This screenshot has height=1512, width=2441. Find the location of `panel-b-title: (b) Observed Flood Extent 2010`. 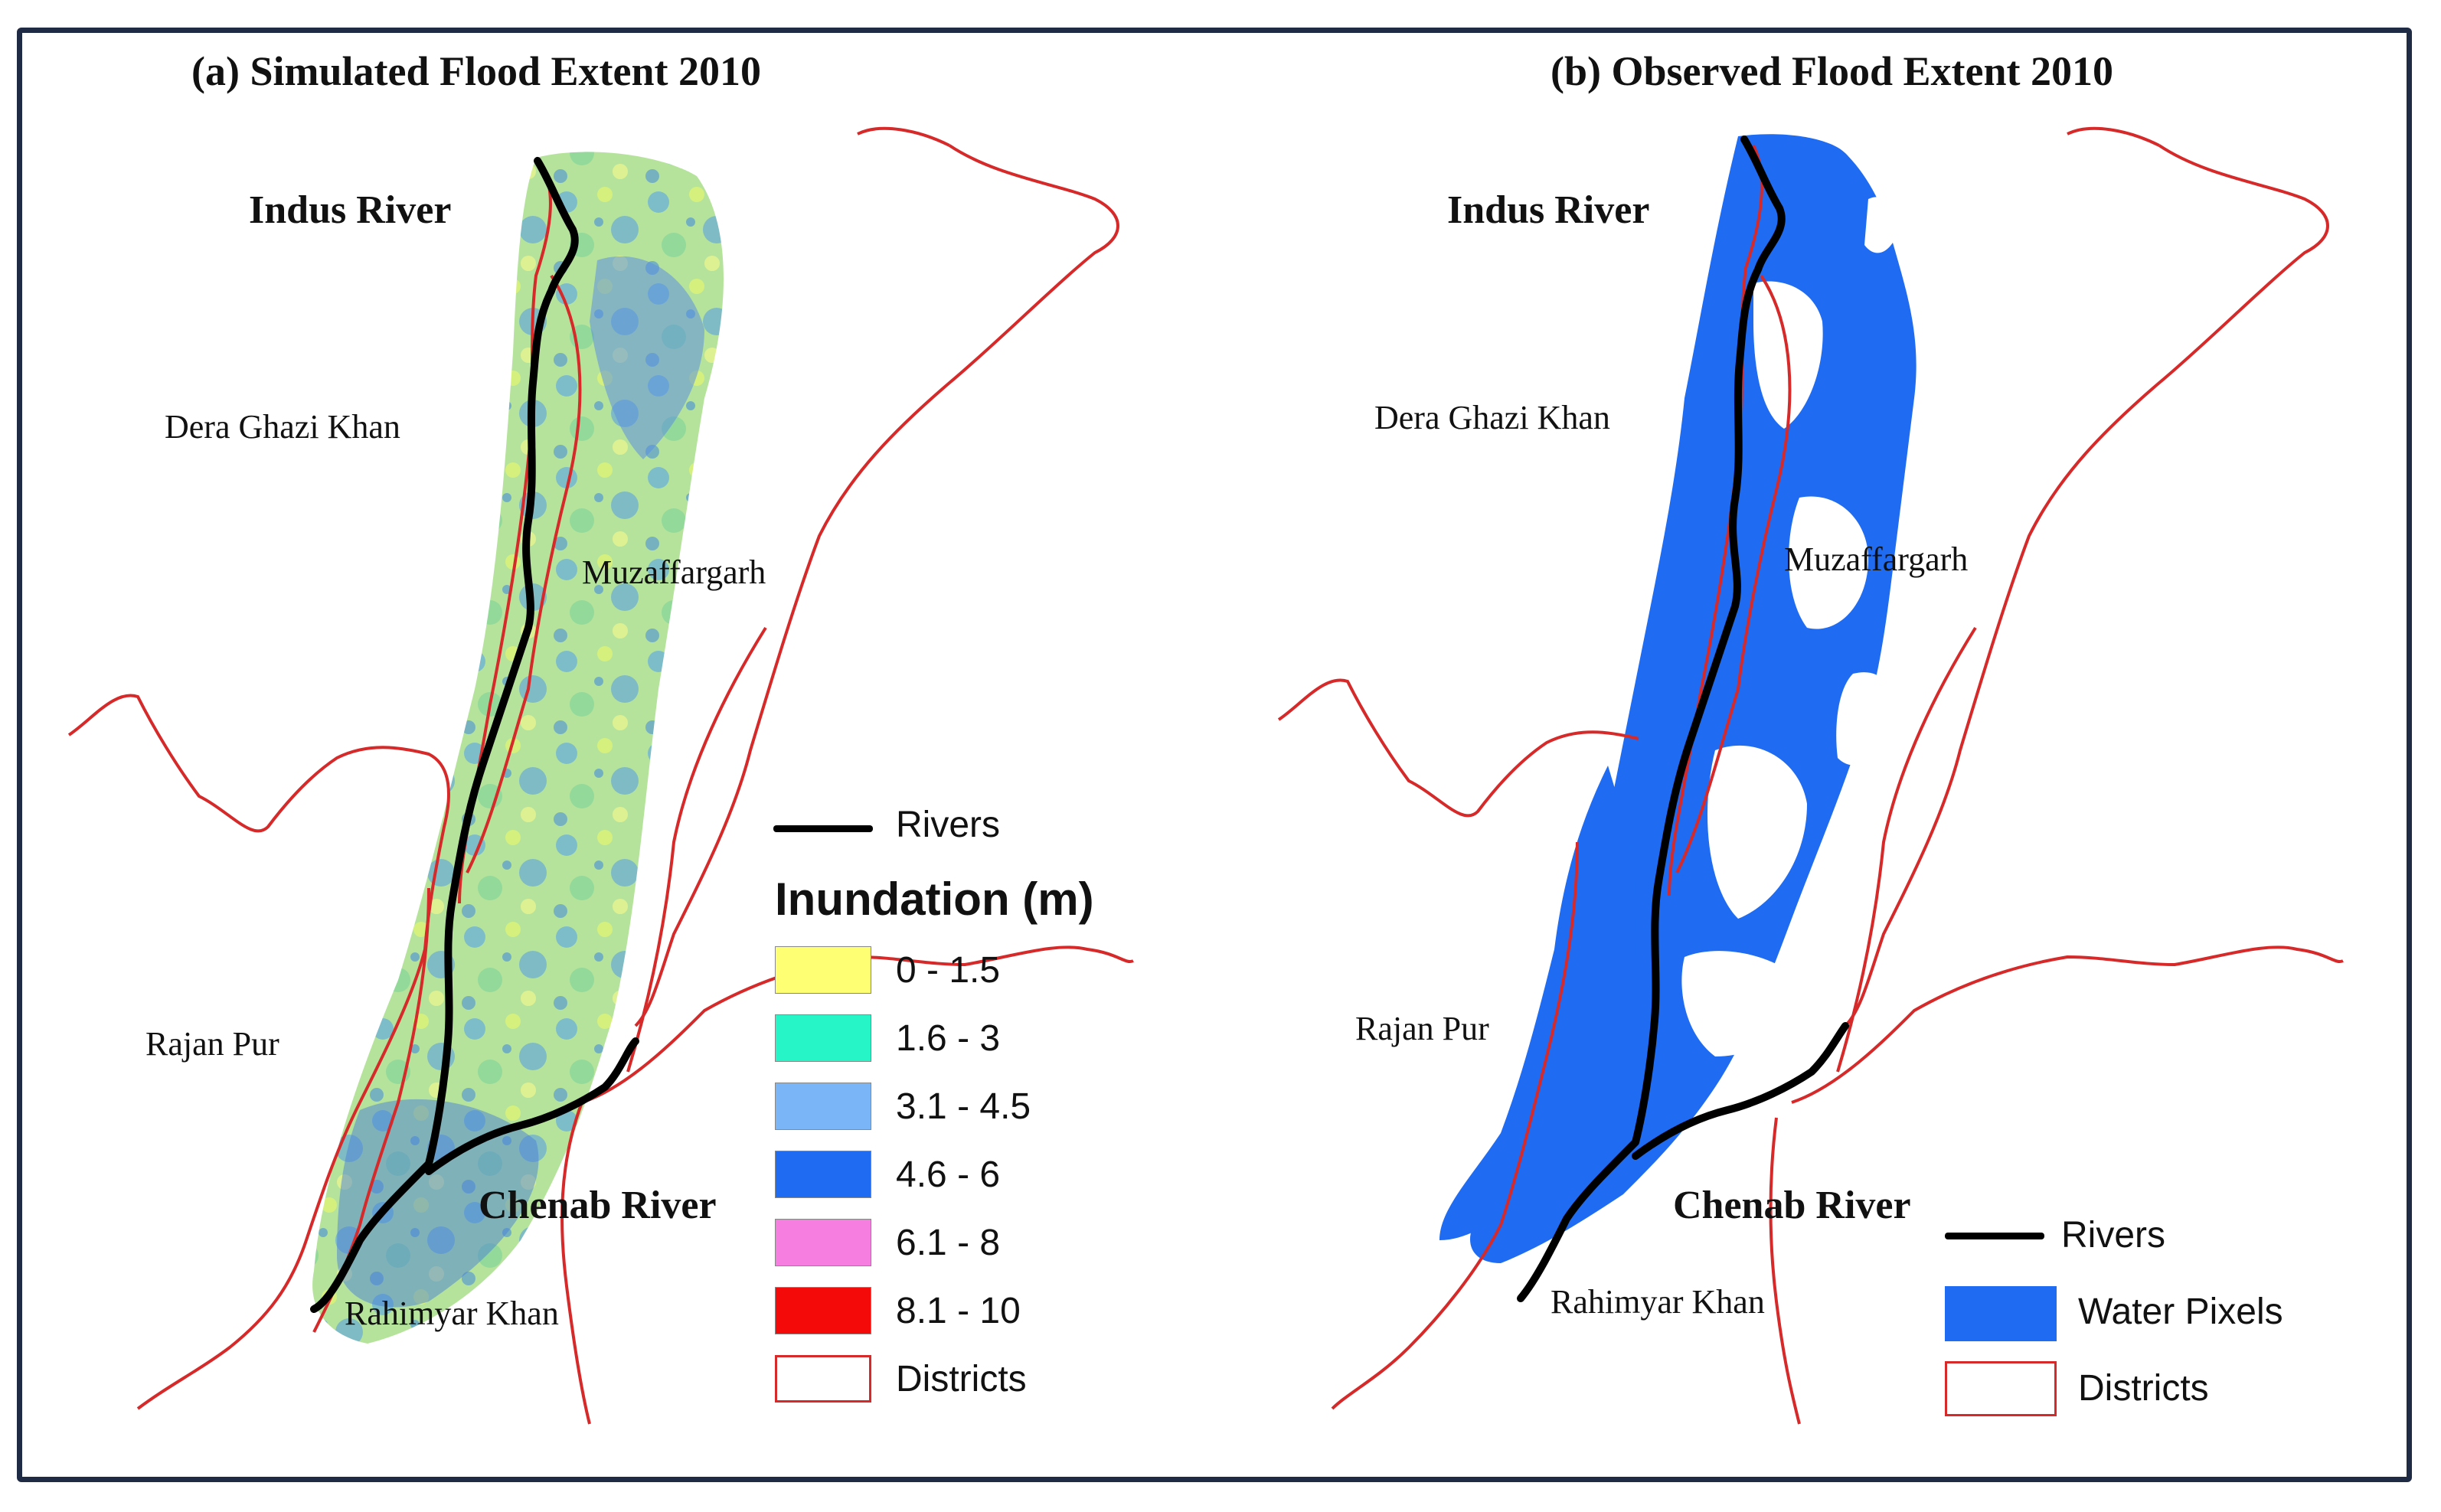

panel-b-title: (b) Observed Flood Extent 2010 is located at coordinates (1832, 71).